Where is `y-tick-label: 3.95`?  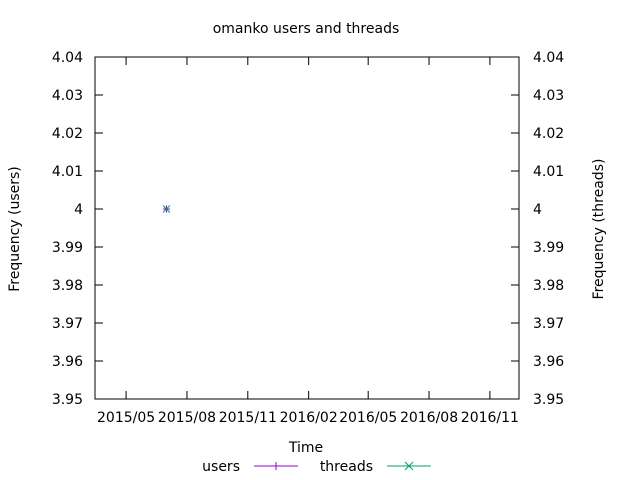 y-tick-label: 3.95 is located at coordinates (67, 400).